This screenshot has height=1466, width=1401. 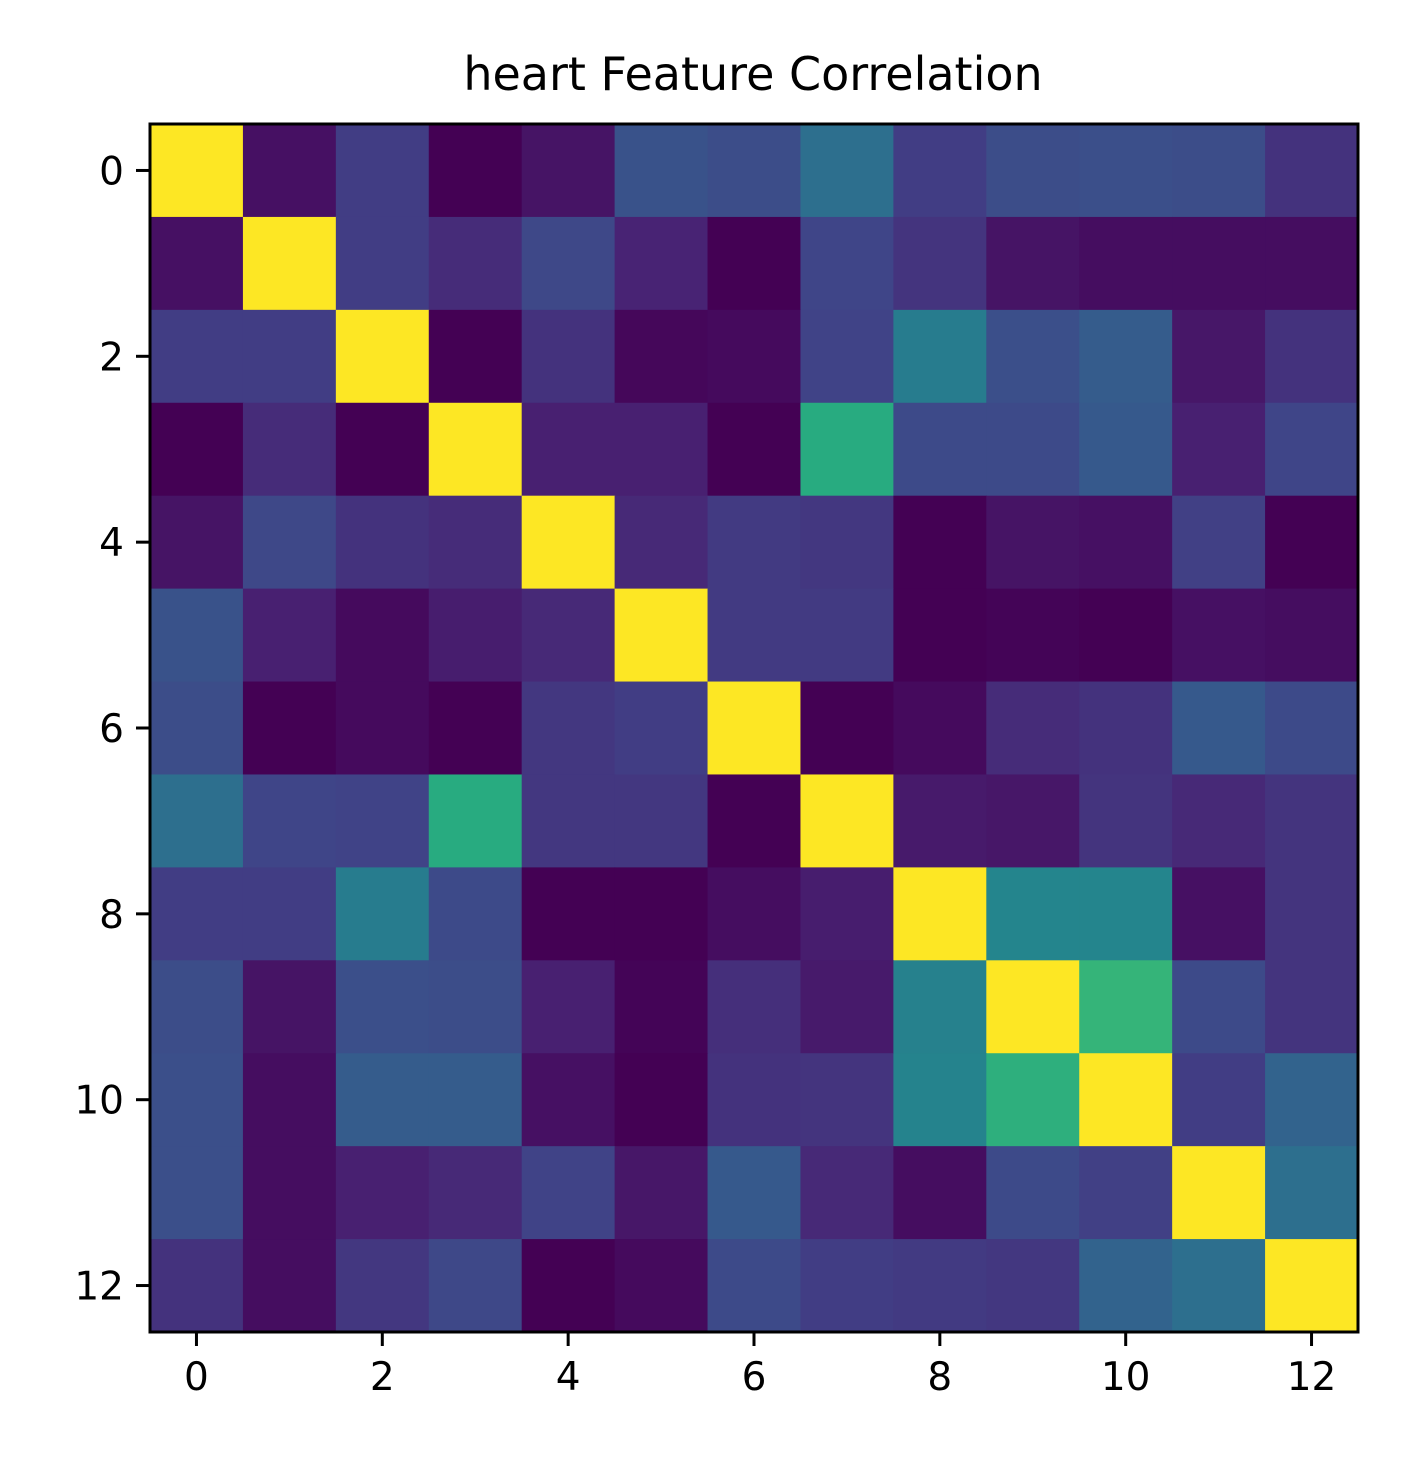 What do you see at coordinates (196, 1377) in the screenshot?
I see `x-tick-label: 0` at bounding box center [196, 1377].